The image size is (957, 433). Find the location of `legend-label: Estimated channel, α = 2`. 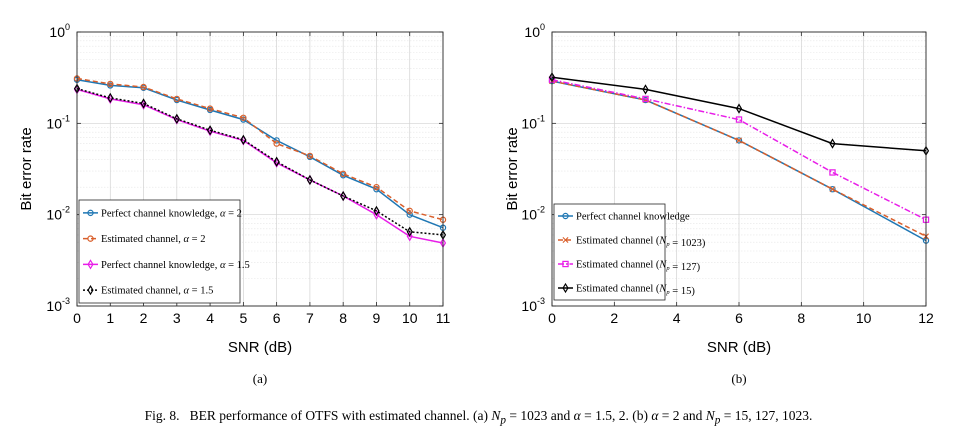

legend-label: Estimated channel, α = 2 is located at coordinates (153, 239).